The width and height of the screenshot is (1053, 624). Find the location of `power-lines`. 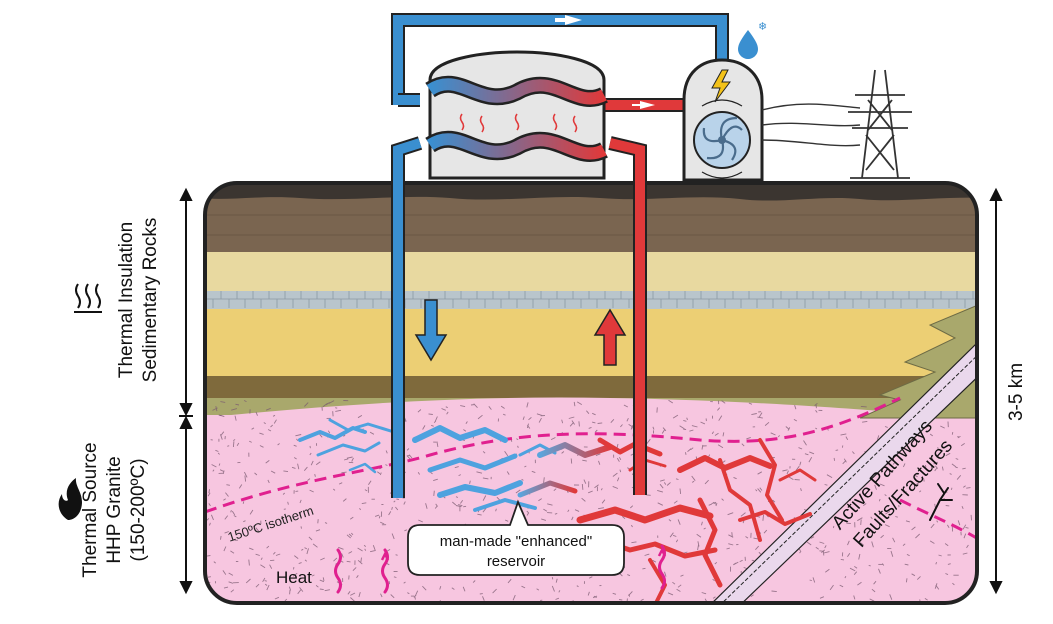

power-lines is located at coordinates (811, 125).